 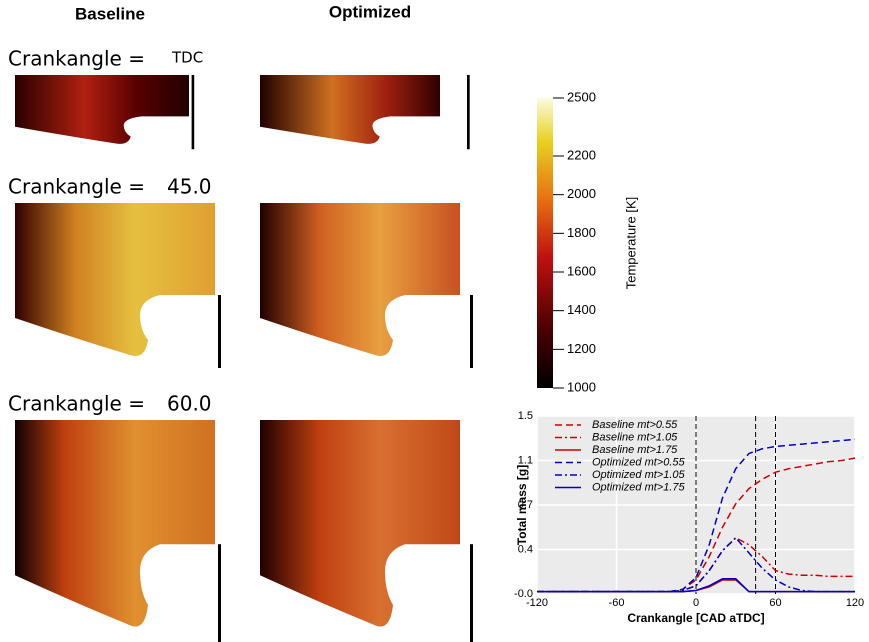 What do you see at coordinates (370, 11) in the screenshot?
I see `column-header: Optimized` at bounding box center [370, 11].